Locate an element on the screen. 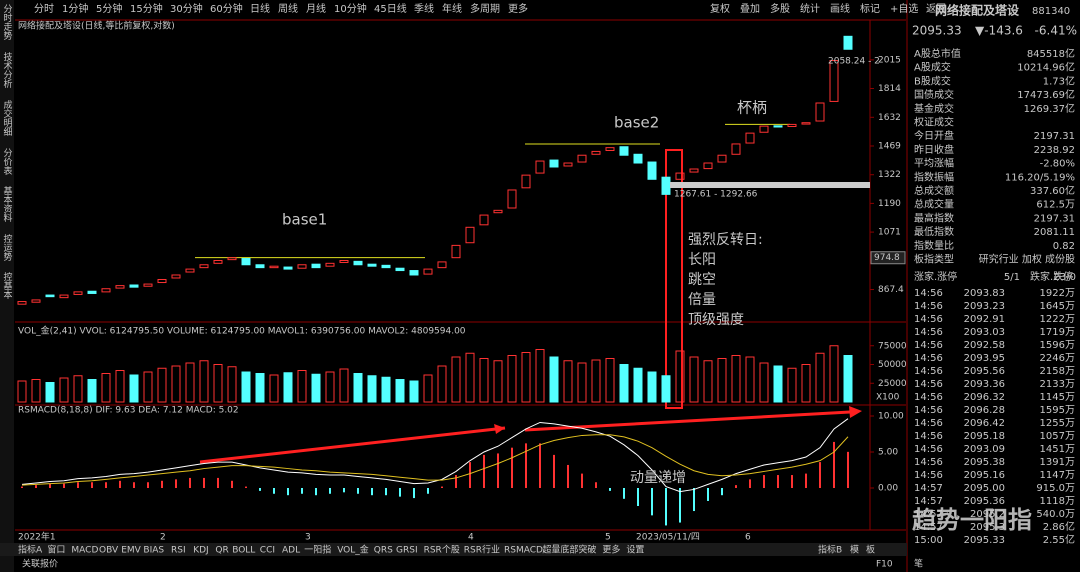 This screenshot has width=1080, height=572. toolbar-button: +自选 is located at coordinates (904, 8).